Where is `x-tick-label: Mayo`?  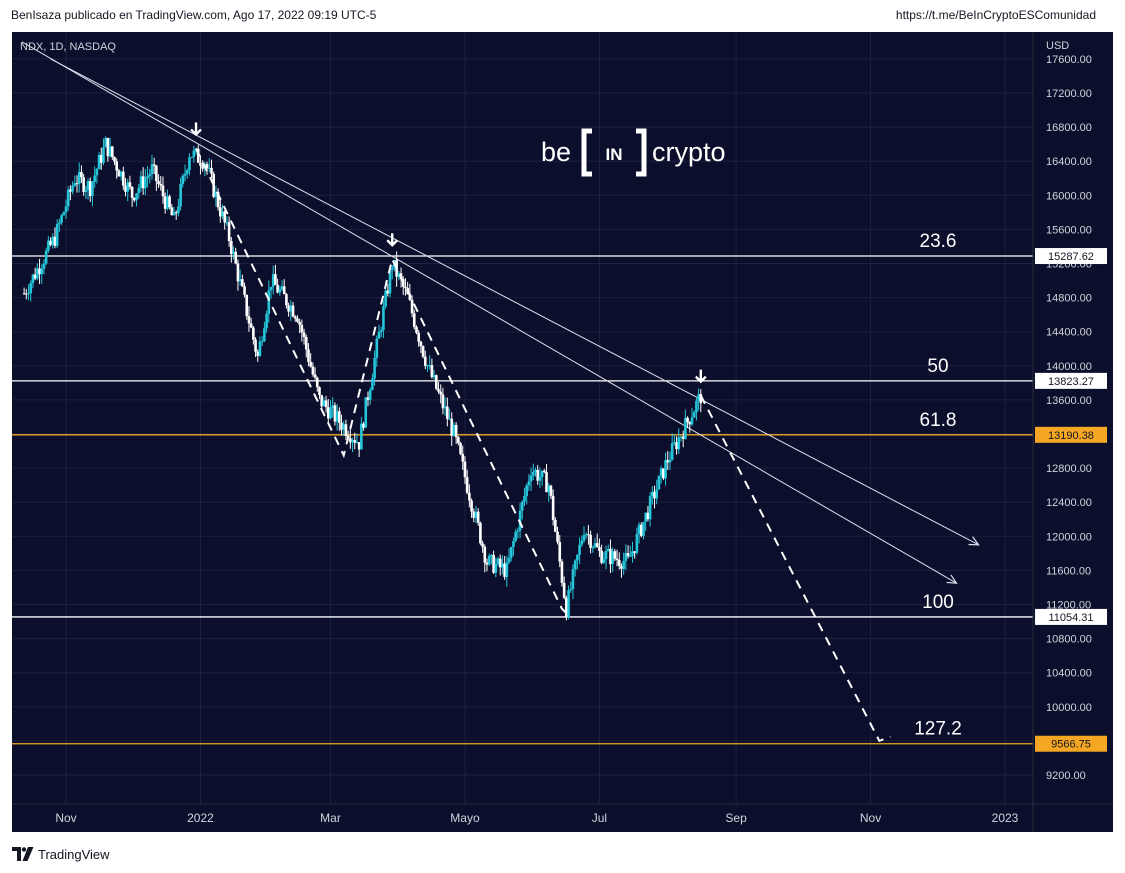
x-tick-label: Mayo is located at coordinates (465, 818).